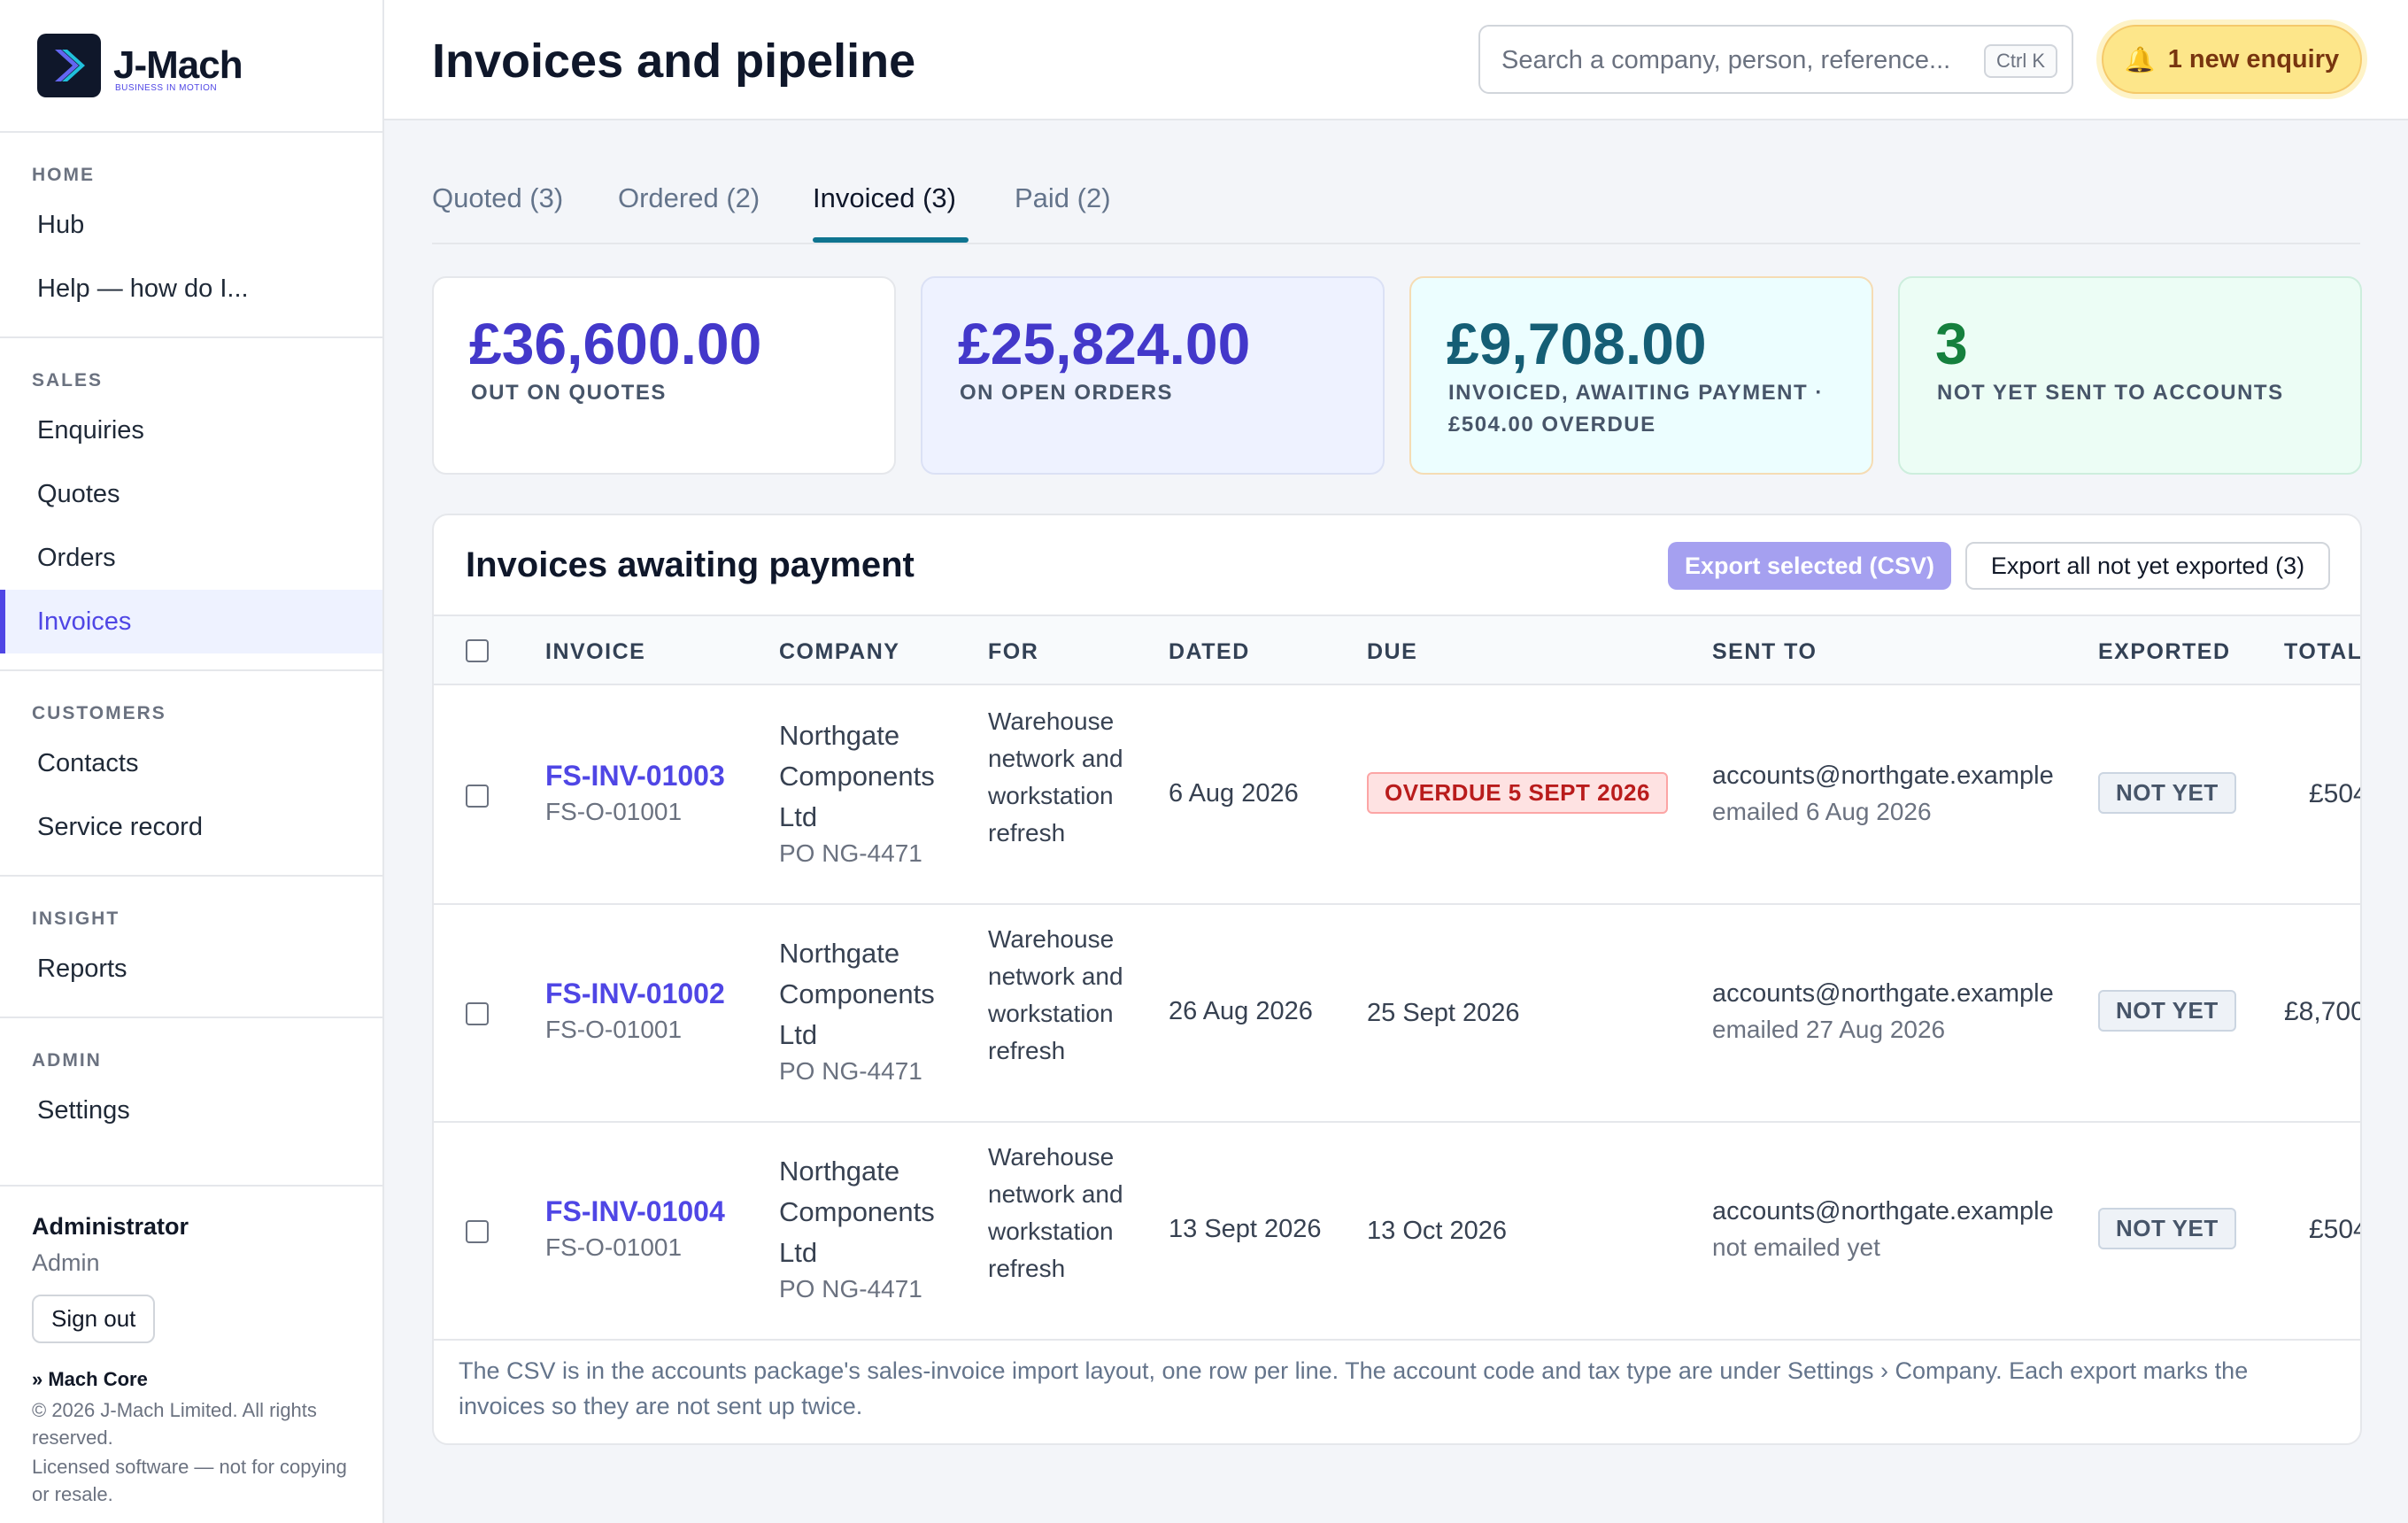 Image resolution: width=2408 pixels, height=1523 pixels. Describe the element at coordinates (120, 827) in the screenshot. I see `sidebar-item-service-record: Service record` at that location.